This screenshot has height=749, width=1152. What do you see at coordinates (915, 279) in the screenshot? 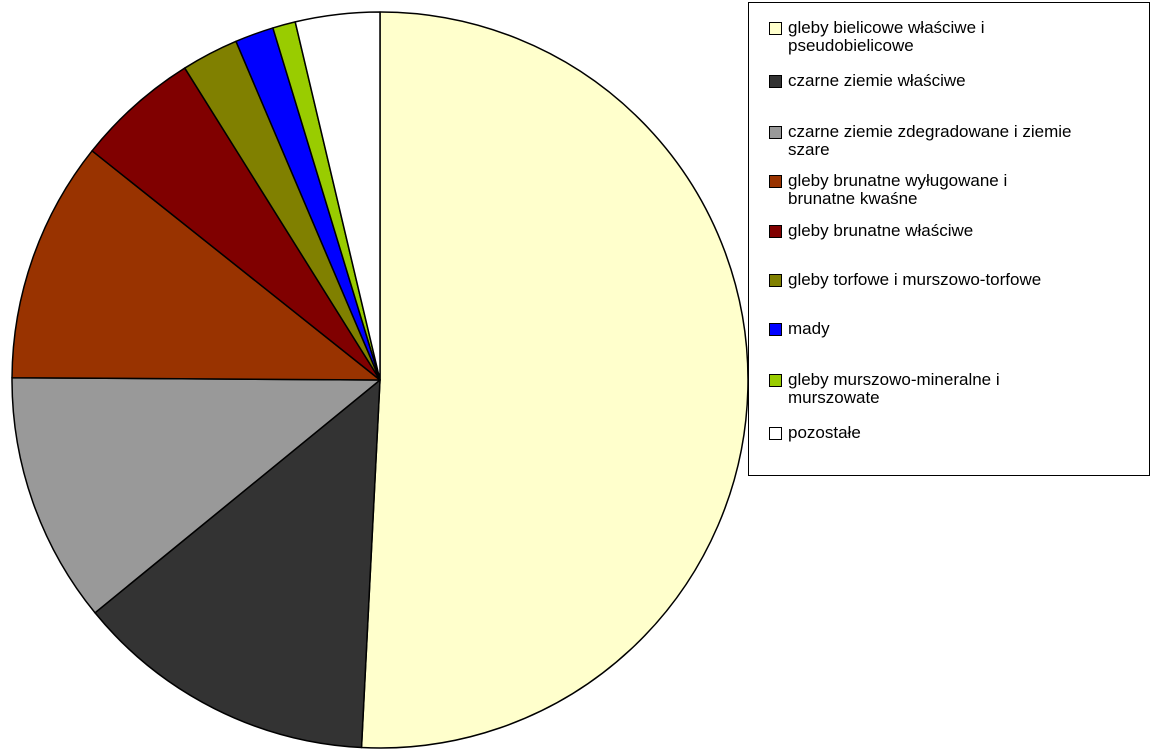
I see `legend-label: gleby torfowe i murszowo-torfowe` at bounding box center [915, 279].